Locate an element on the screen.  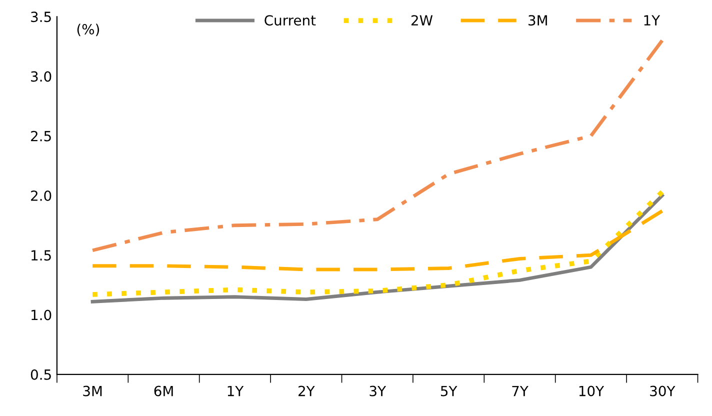
y-tick-label: 2.0 is located at coordinates (41, 195).